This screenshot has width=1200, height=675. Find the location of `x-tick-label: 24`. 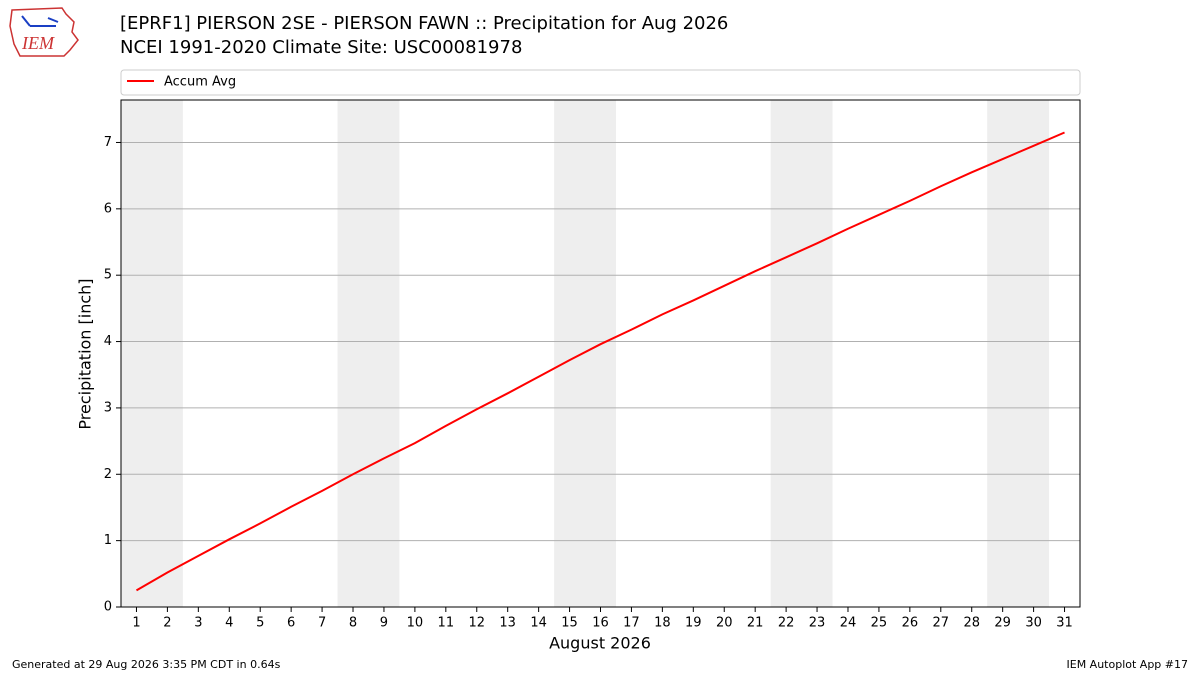

x-tick-label: 24 is located at coordinates (848, 623).